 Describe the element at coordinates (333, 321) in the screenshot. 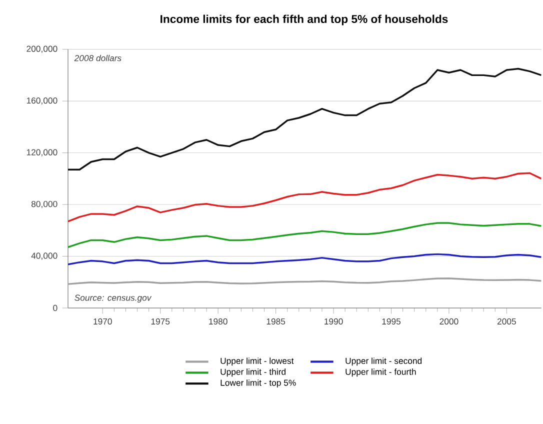

I see `x-tick-label: 1990` at that location.